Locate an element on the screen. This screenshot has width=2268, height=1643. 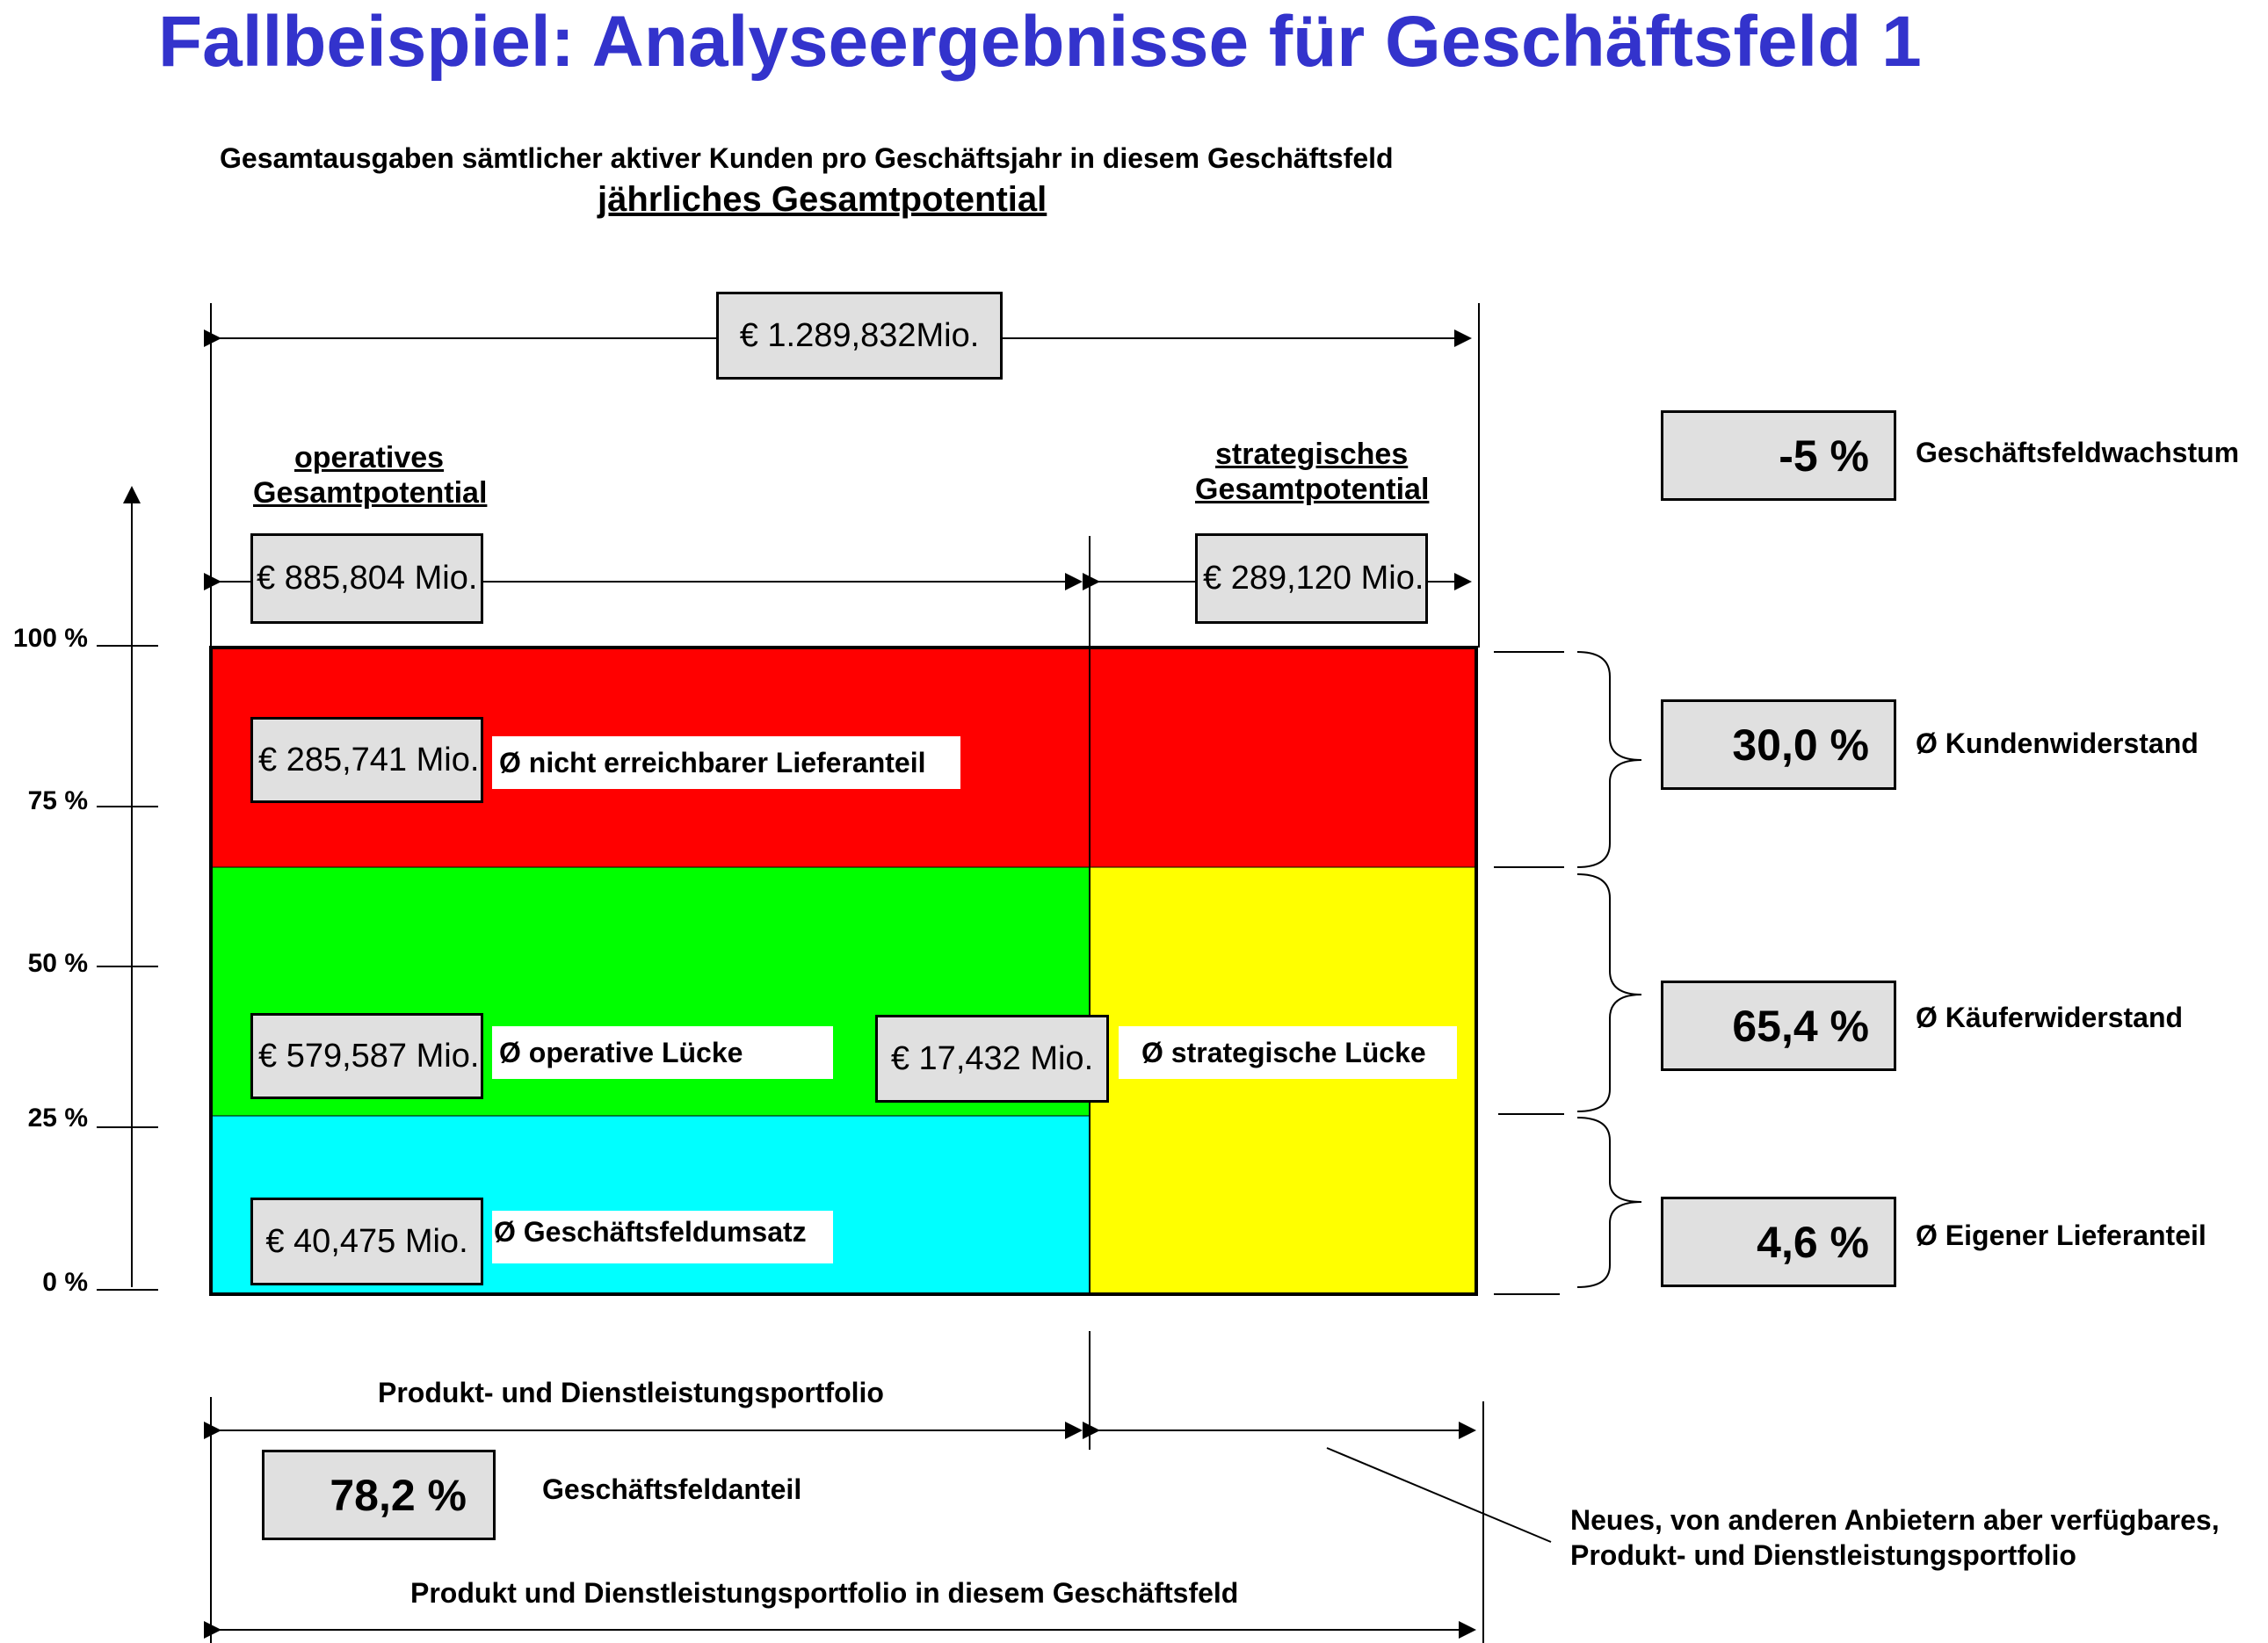
metric-growth-label: Geschäftsfeldwachstum is located at coordinates (2078, 452).